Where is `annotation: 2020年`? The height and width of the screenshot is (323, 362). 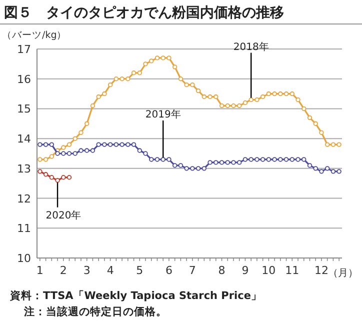 annotation: 2020年 is located at coordinates (64, 215).